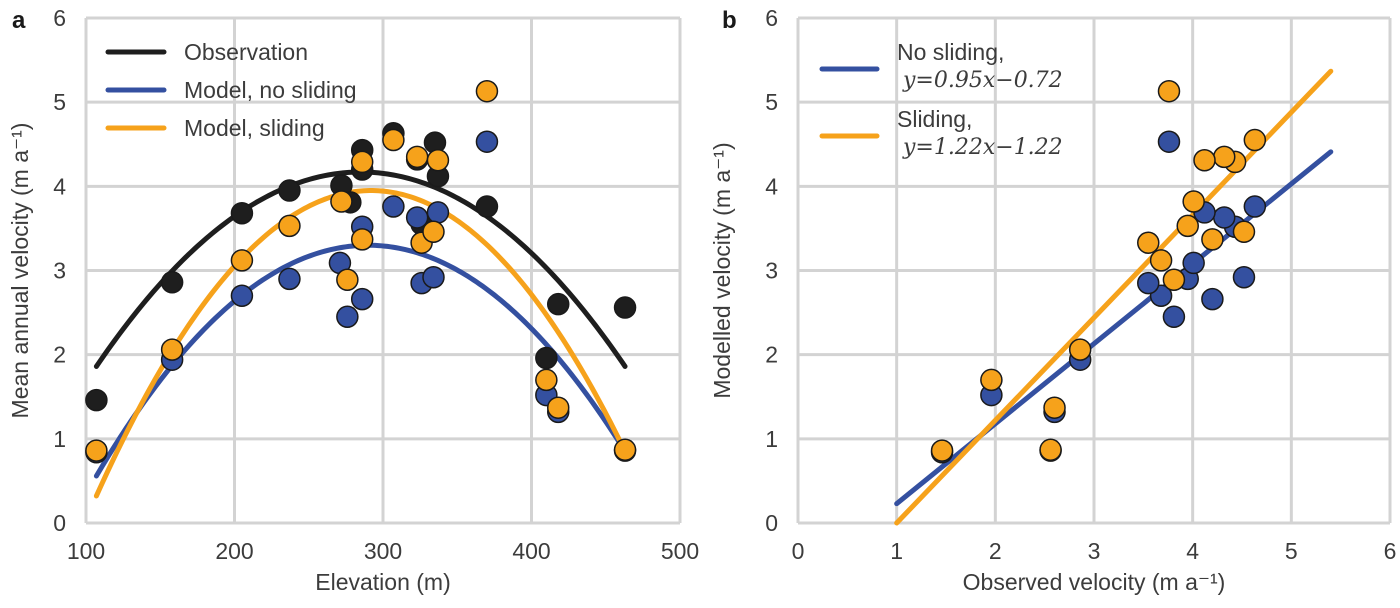 The image size is (1400, 608). What do you see at coordinates (86, 551) in the screenshot?
I see `x-tick-label: 100` at bounding box center [86, 551].